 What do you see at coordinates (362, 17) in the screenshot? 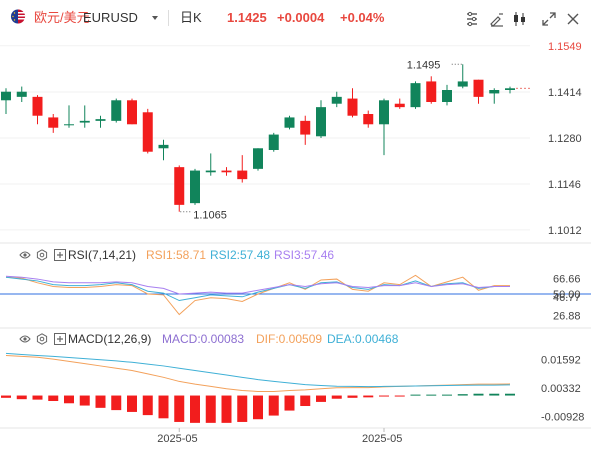
I see `price-change-percent: +0.04%` at bounding box center [362, 17].